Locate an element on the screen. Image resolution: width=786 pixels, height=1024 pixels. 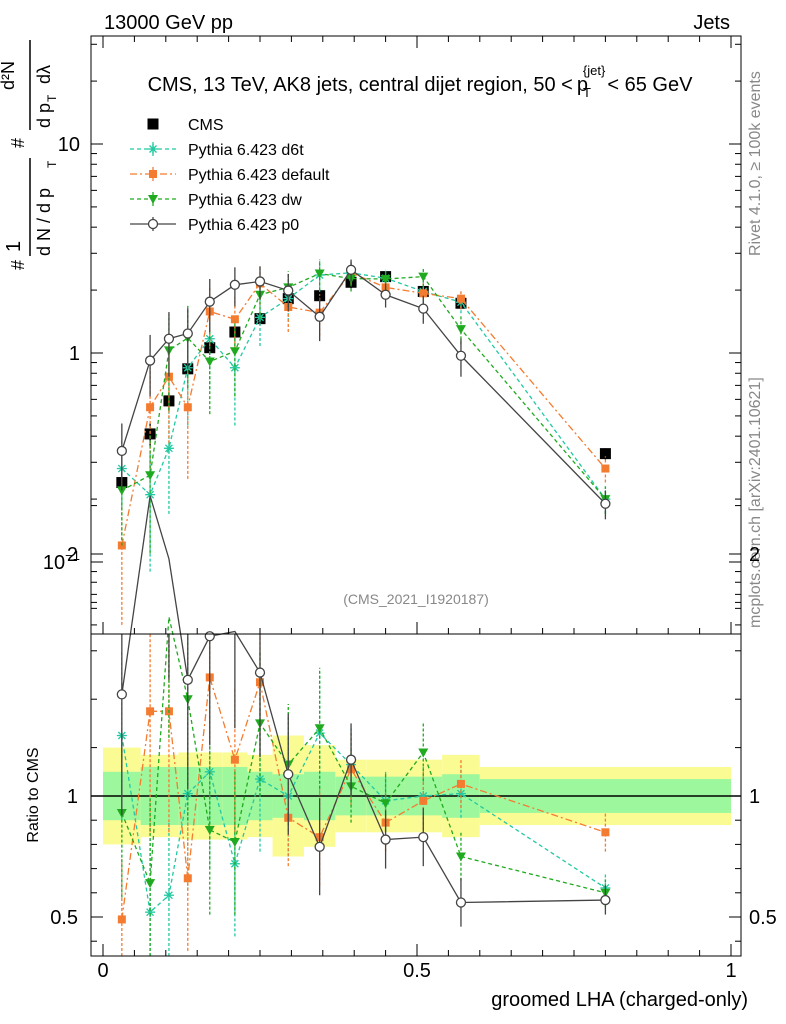
legend-item-default: Pythia 6.423 default is located at coordinates (230, 175).